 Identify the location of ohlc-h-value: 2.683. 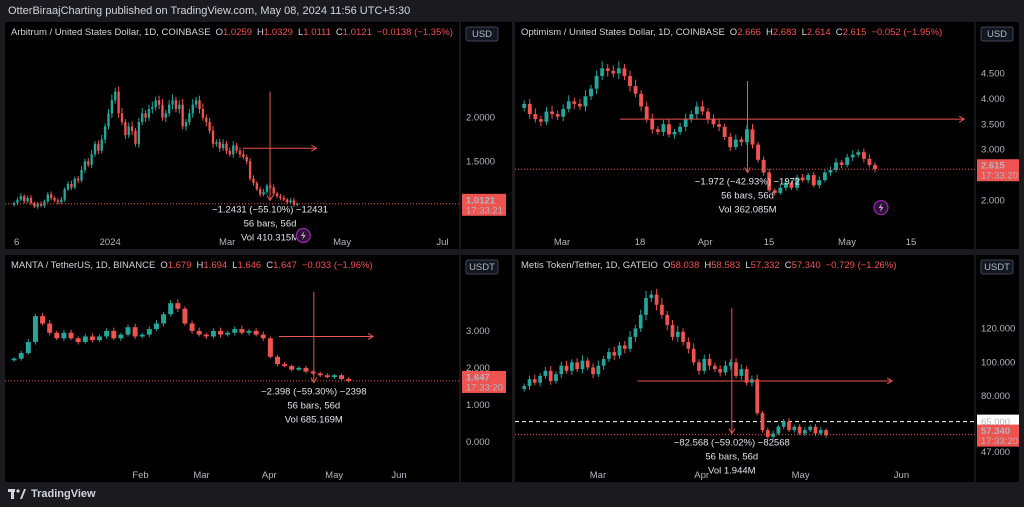
(785, 32).